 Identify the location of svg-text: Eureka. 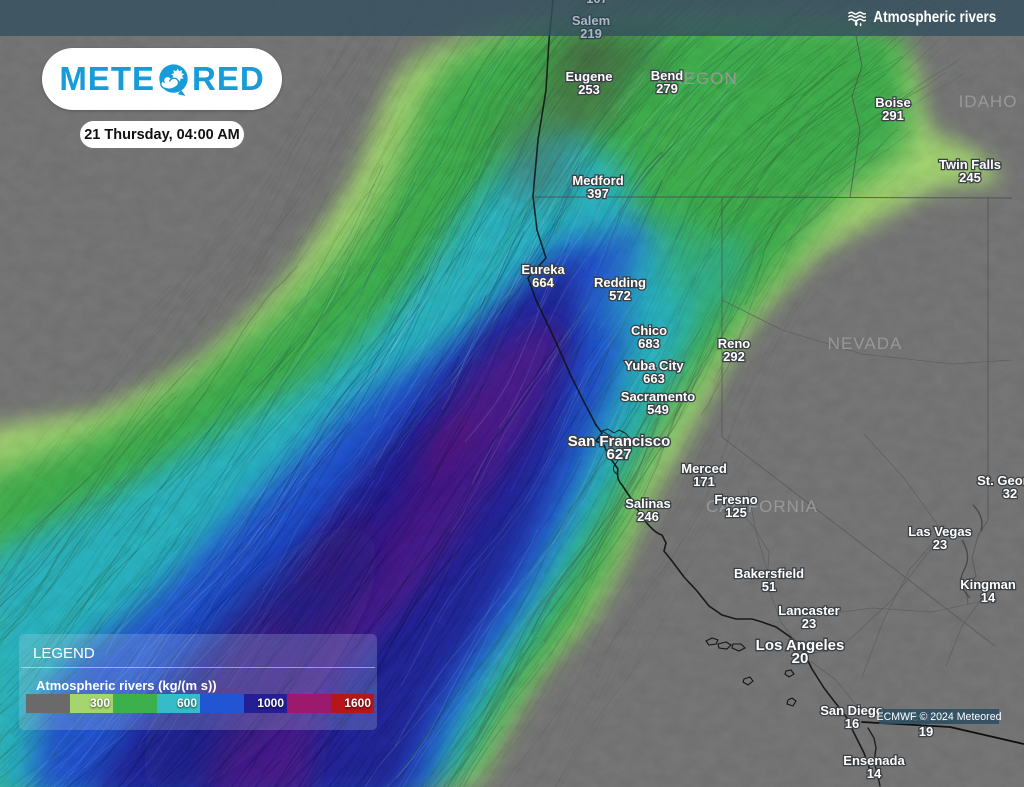
(543, 269).